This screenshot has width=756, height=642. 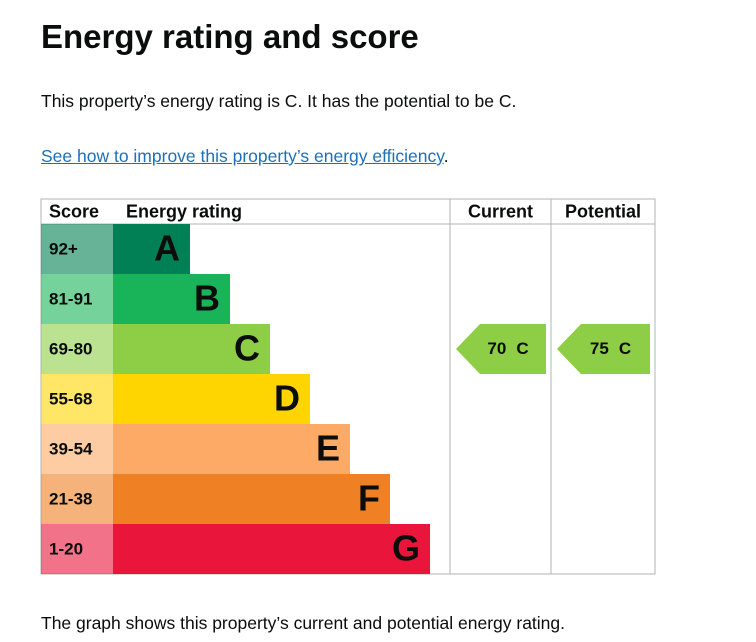 What do you see at coordinates (496, 348) in the screenshot?
I see `current-score: 70` at bounding box center [496, 348].